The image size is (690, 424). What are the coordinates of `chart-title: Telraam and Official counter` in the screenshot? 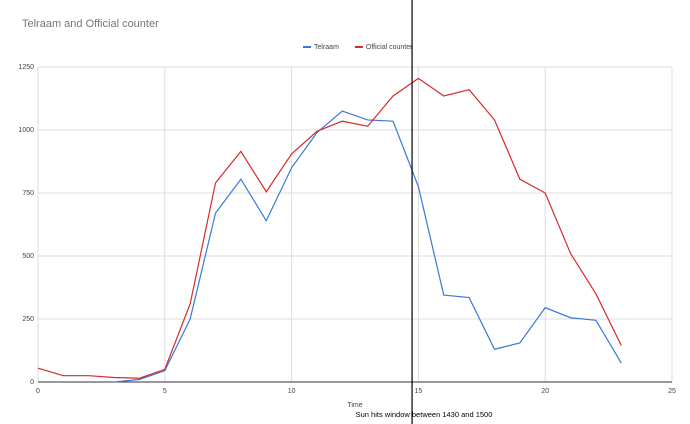 It's located at (90, 24).